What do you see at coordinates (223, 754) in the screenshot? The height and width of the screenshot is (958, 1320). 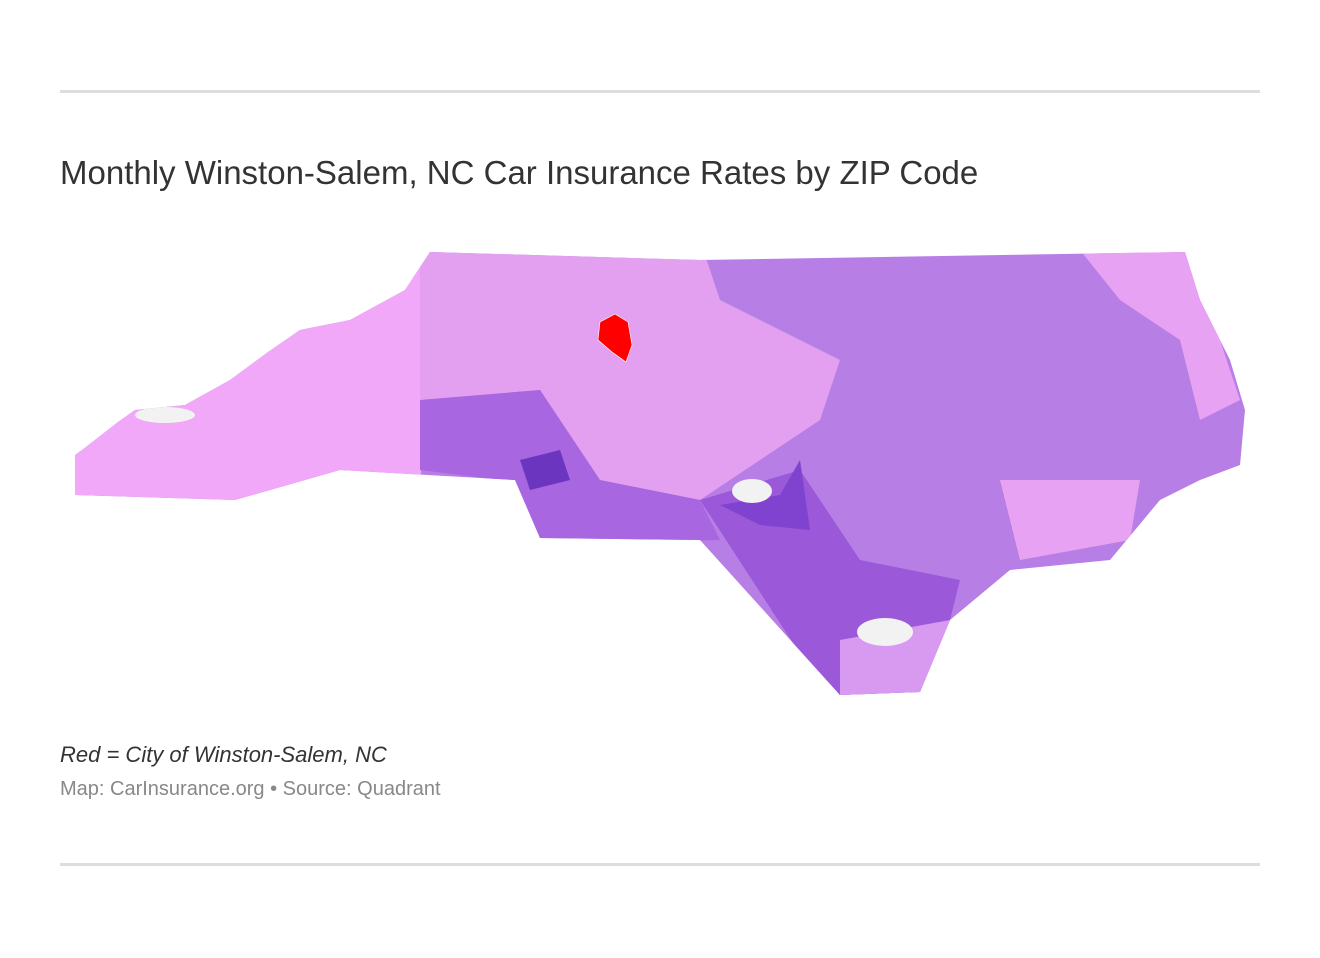 I see `map-note: Red = City of Winston-Salem, NC` at bounding box center [223, 754].